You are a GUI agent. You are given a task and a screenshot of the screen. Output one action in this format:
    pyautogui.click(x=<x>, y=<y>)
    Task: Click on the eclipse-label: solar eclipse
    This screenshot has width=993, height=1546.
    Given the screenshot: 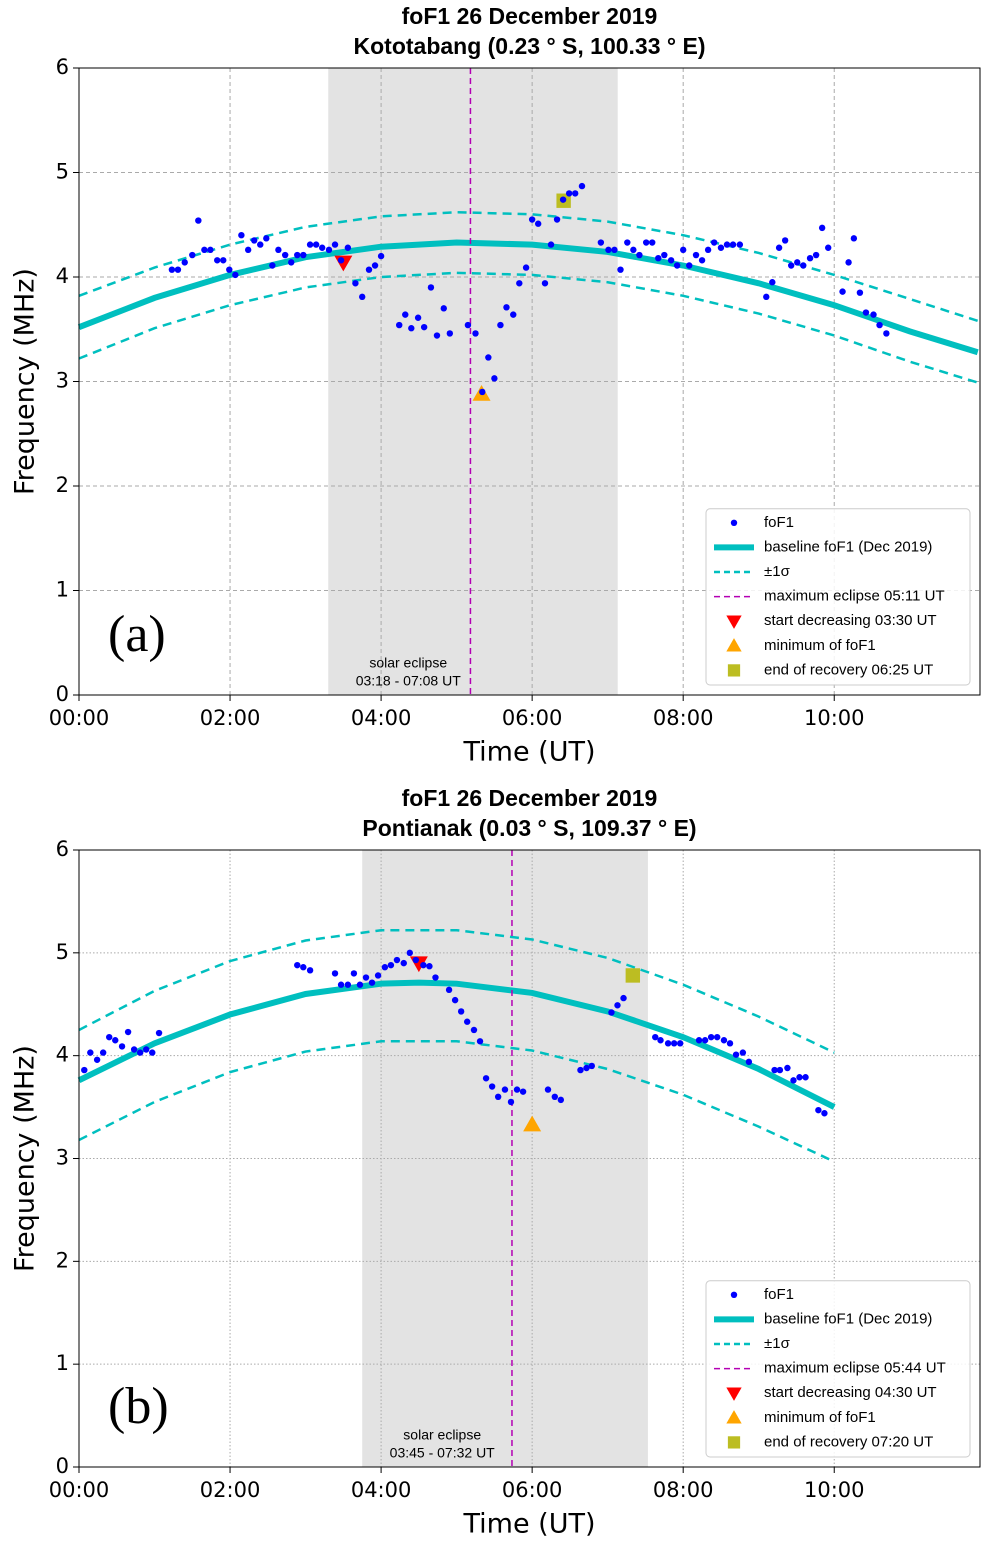 What is the action you would take?
    pyautogui.click(x=442, y=1435)
    